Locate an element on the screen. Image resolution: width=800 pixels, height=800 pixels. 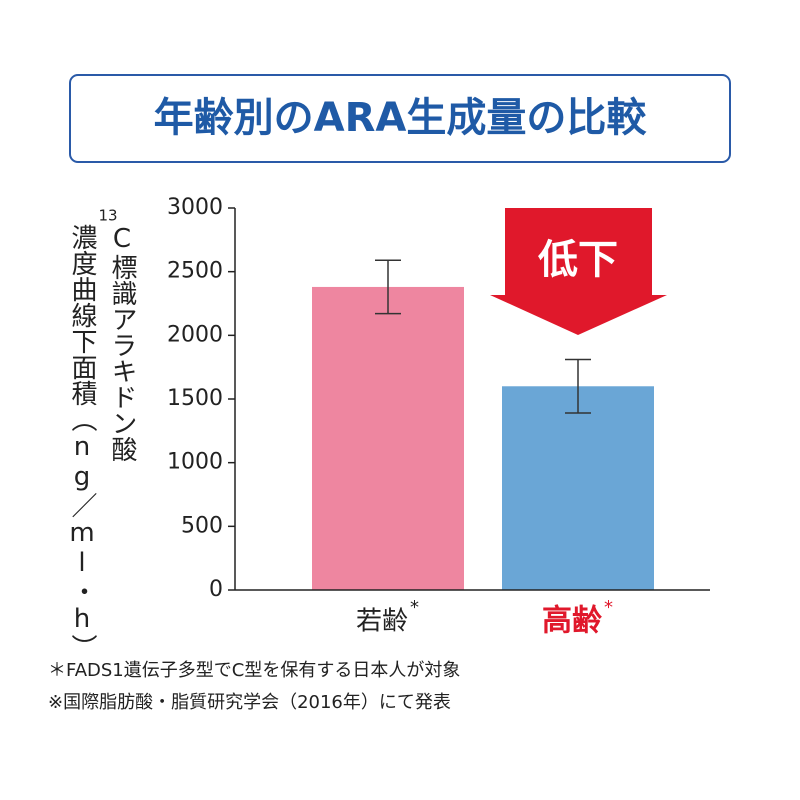
footnote: ＊FADS1遺伝子多型でC型を保有する日本人が対象 is located at coordinates (254, 670).